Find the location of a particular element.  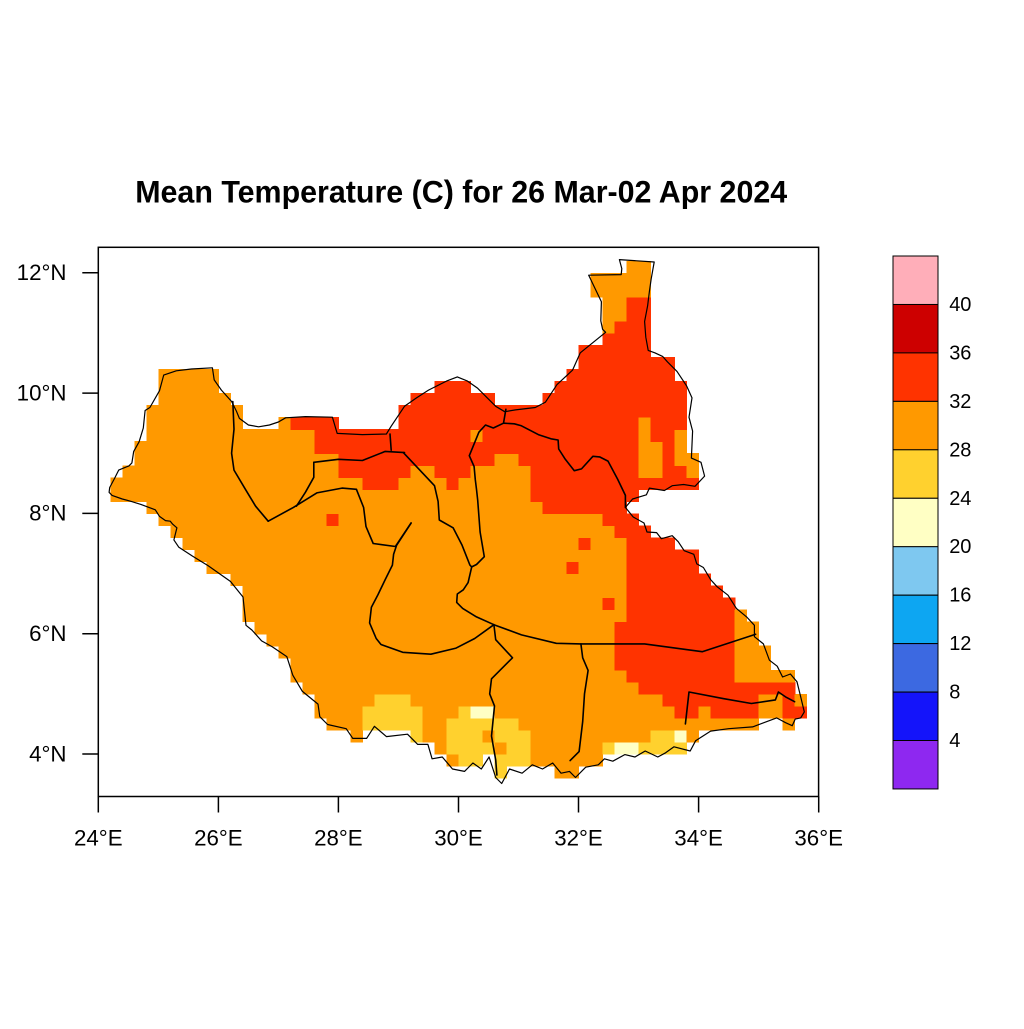

svg-text: 28°E is located at coordinates (338, 838).